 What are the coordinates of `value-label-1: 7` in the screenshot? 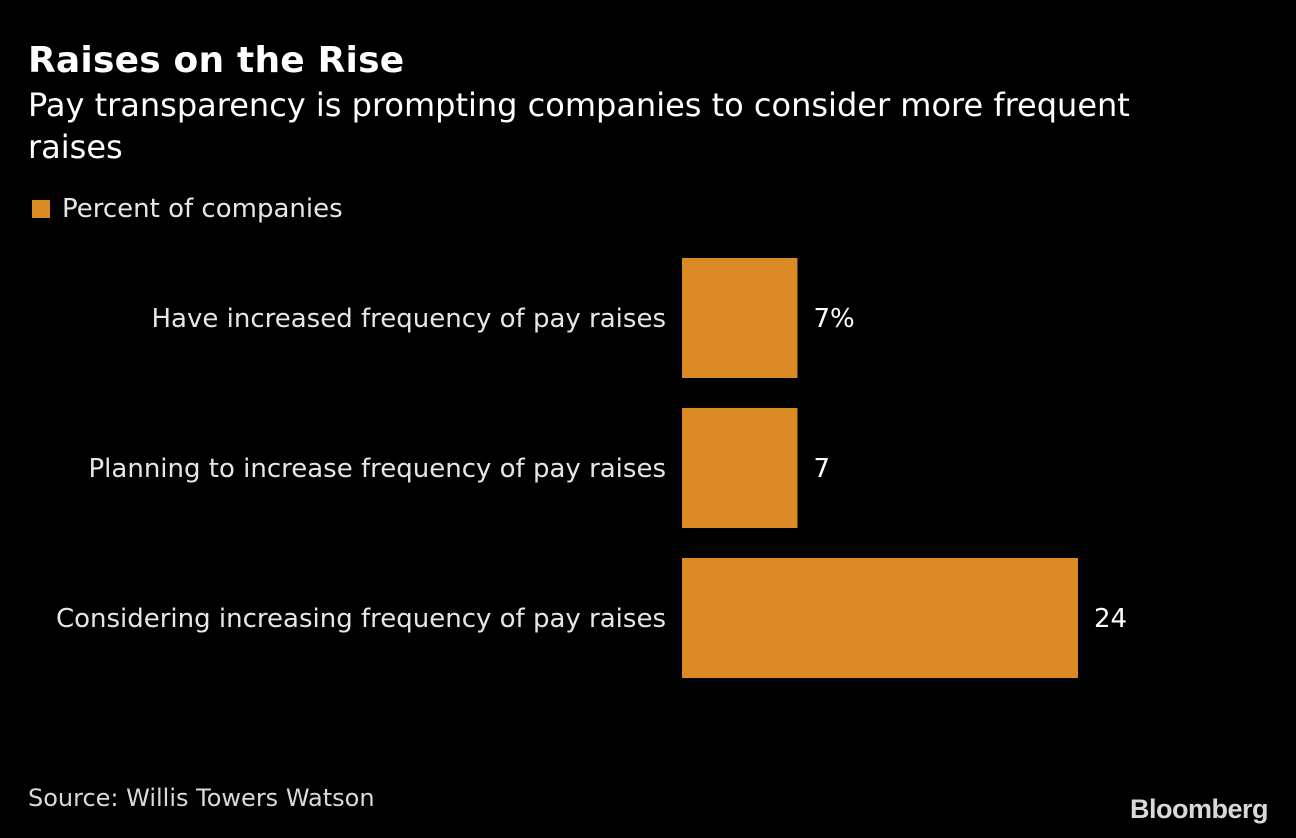 It's located at (822, 469).